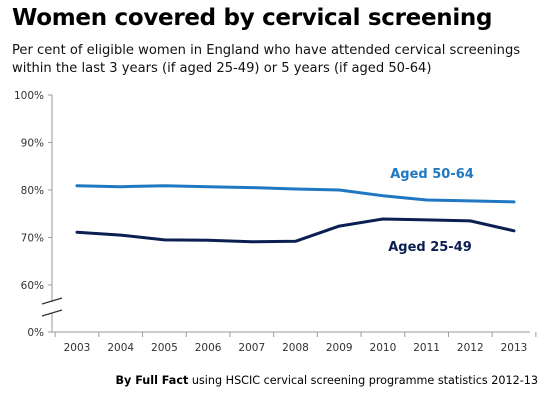 The image size is (550, 405). What do you see at coordinates (120, 348) in the screenshot?
I see `x-tick-label: 2004` at bounding box center [120, 348].